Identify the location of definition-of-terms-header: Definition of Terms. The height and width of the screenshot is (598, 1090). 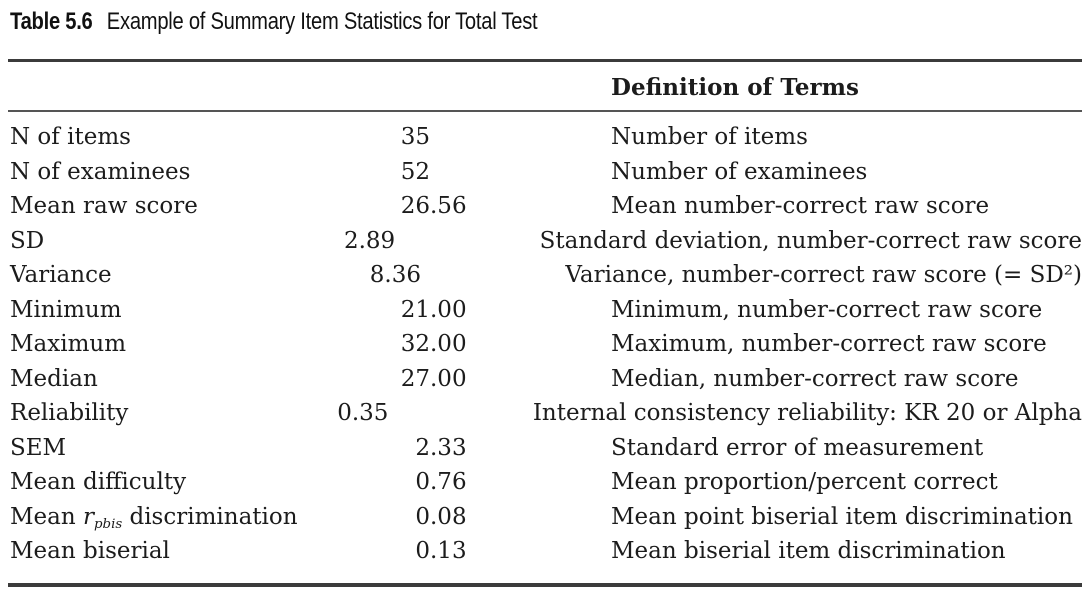
(735, 87).